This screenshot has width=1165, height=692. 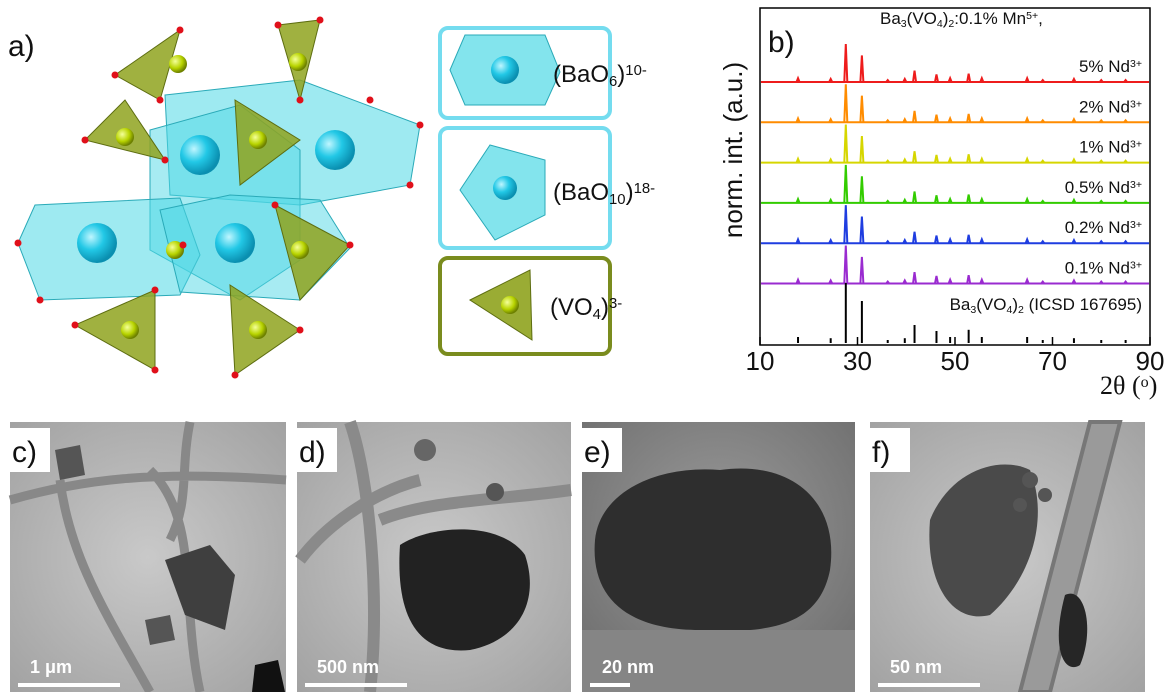 I want to click on panel-label: f), so click(x=881, y=452).